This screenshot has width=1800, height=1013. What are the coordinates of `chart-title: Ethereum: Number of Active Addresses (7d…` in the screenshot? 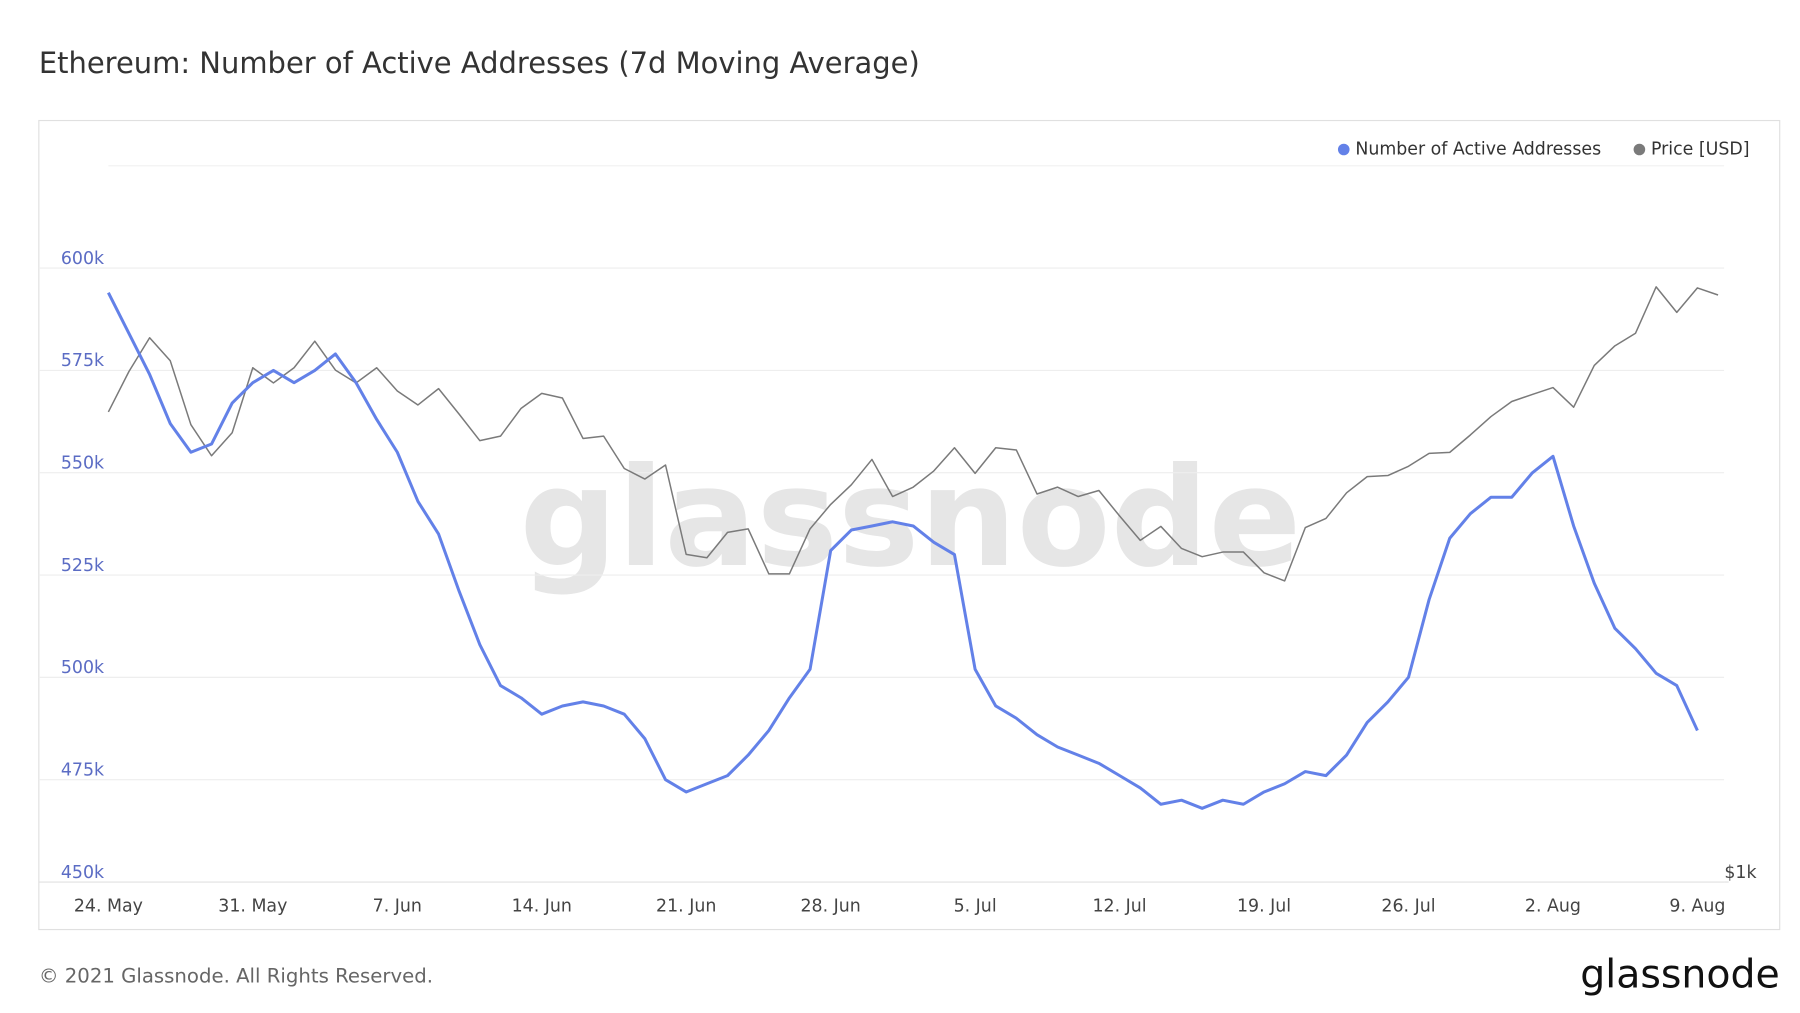 It's located at (479, 63).